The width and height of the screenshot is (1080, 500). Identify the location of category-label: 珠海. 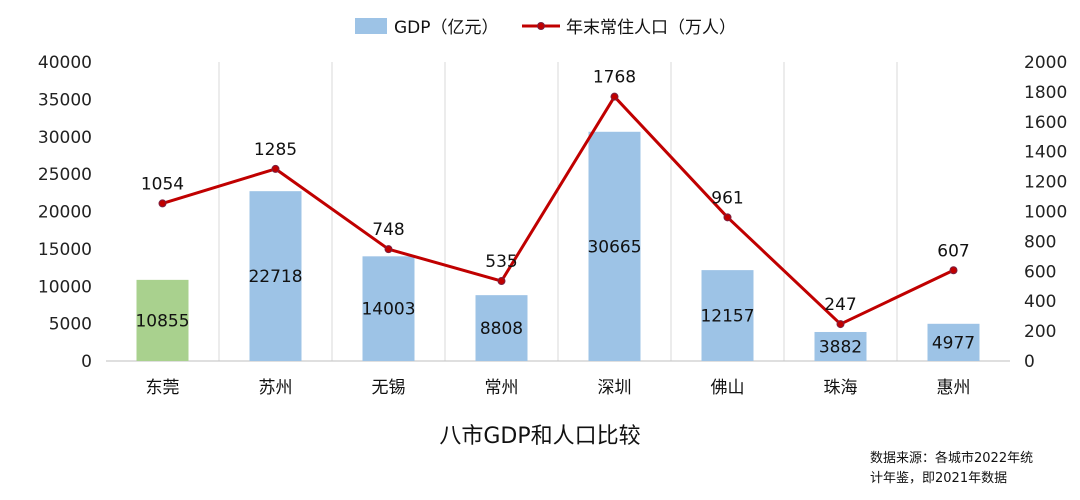
(841, 388).